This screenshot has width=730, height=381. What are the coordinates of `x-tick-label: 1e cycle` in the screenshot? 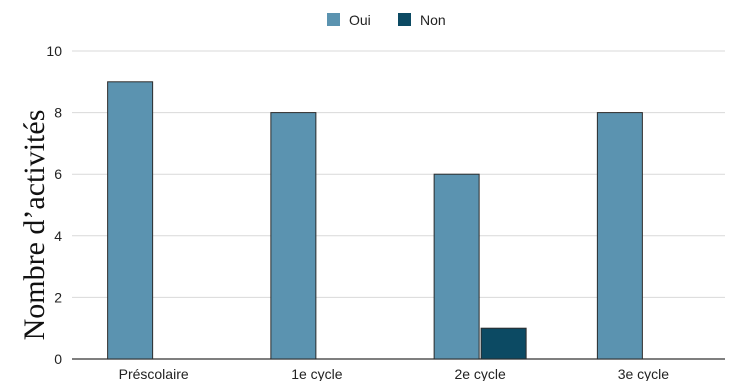 It's located at (317, 373).